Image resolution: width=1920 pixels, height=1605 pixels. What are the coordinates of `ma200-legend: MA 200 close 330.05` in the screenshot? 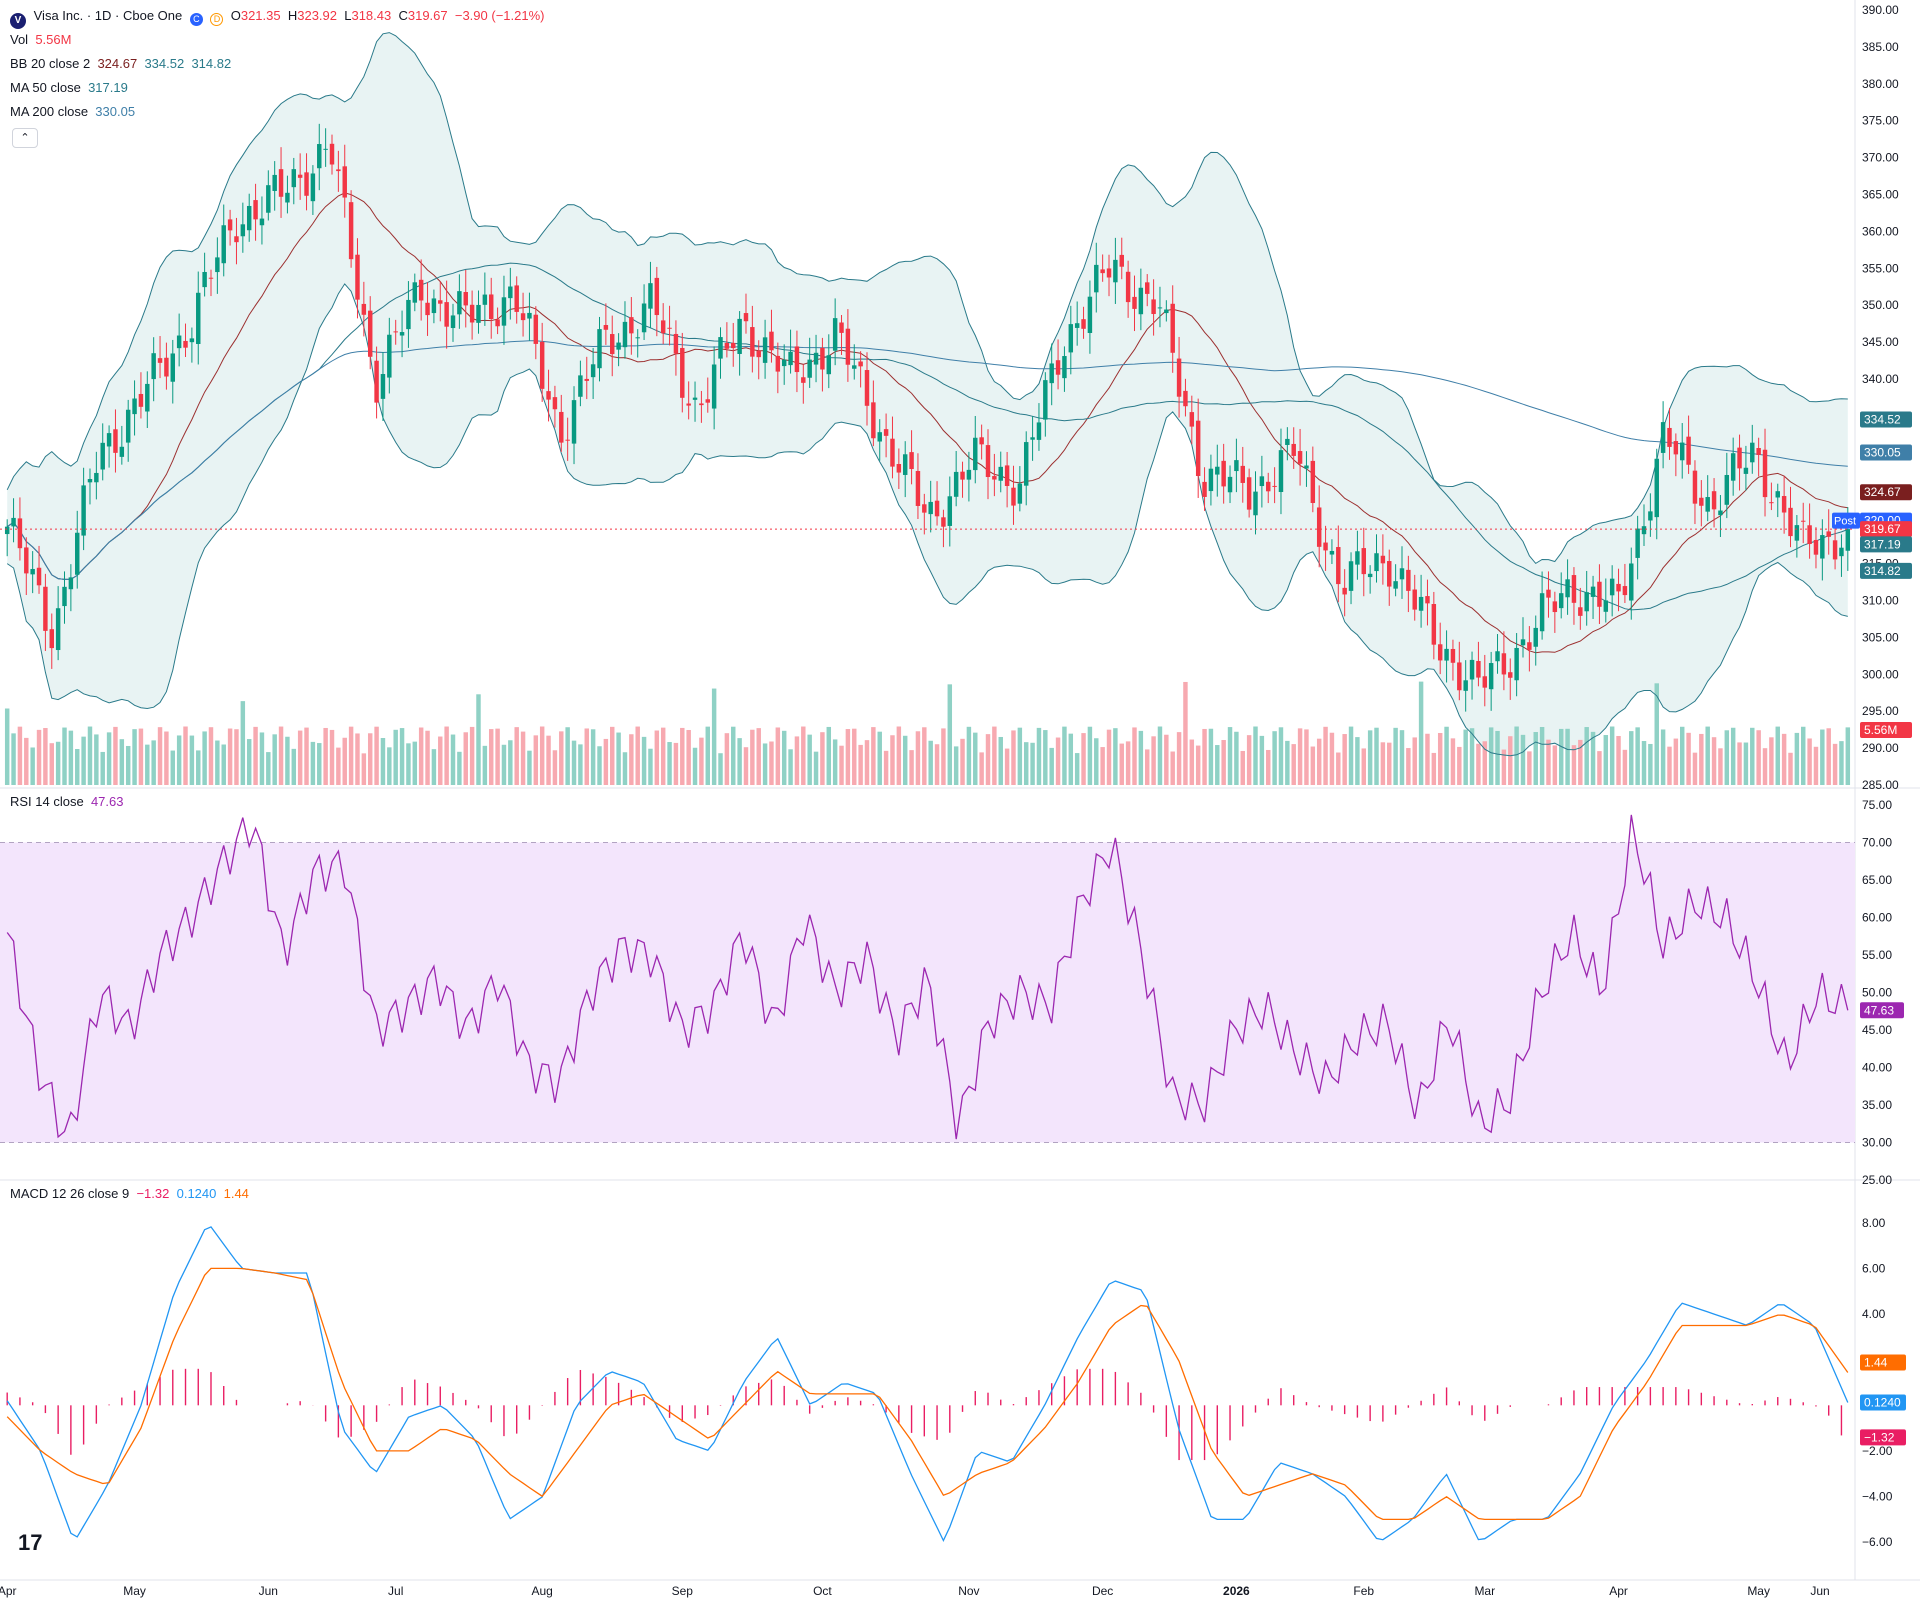 It's located at (72, 112).